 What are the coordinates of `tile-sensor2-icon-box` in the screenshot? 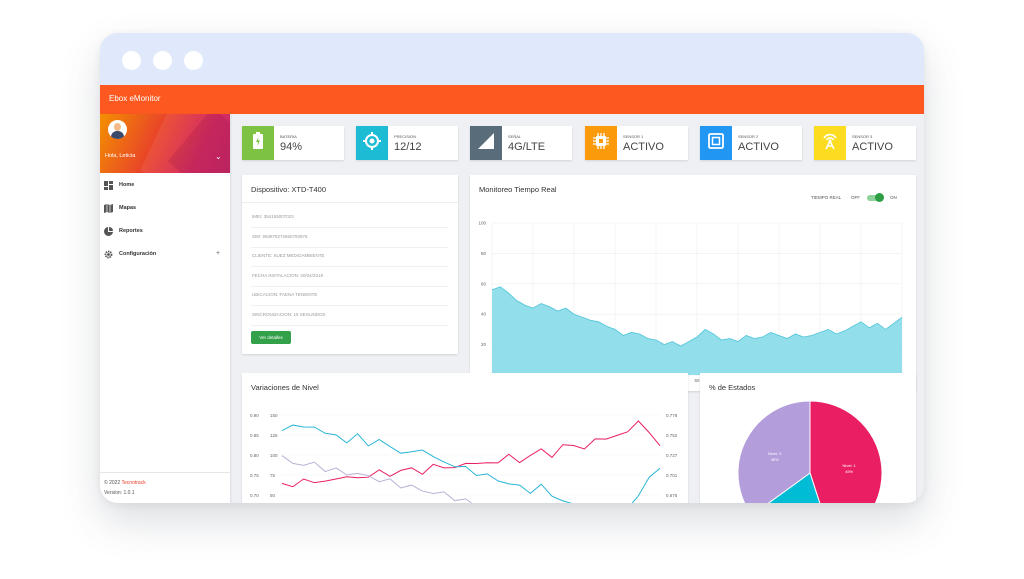 It's located at (716, 143).